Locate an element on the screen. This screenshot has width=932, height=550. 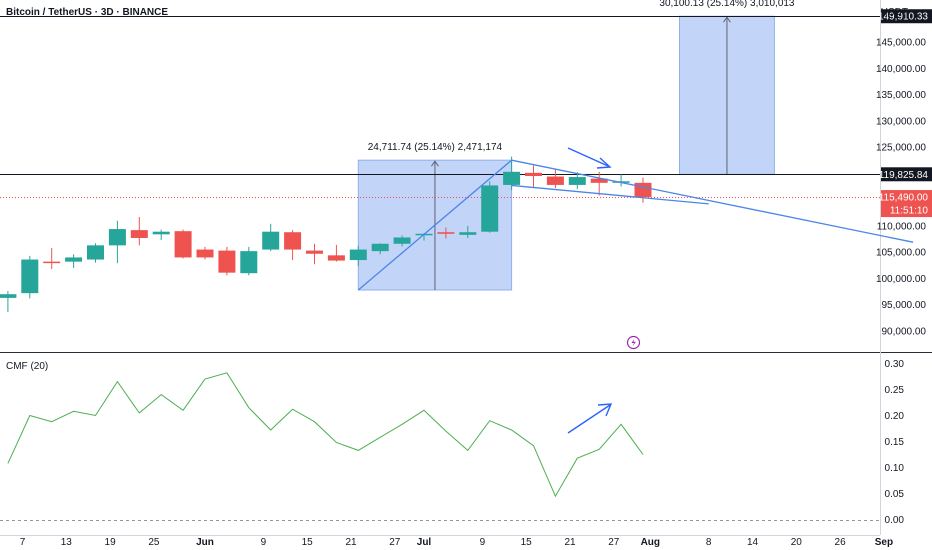
currency-label: USDT is located at coordinates (894, 12).